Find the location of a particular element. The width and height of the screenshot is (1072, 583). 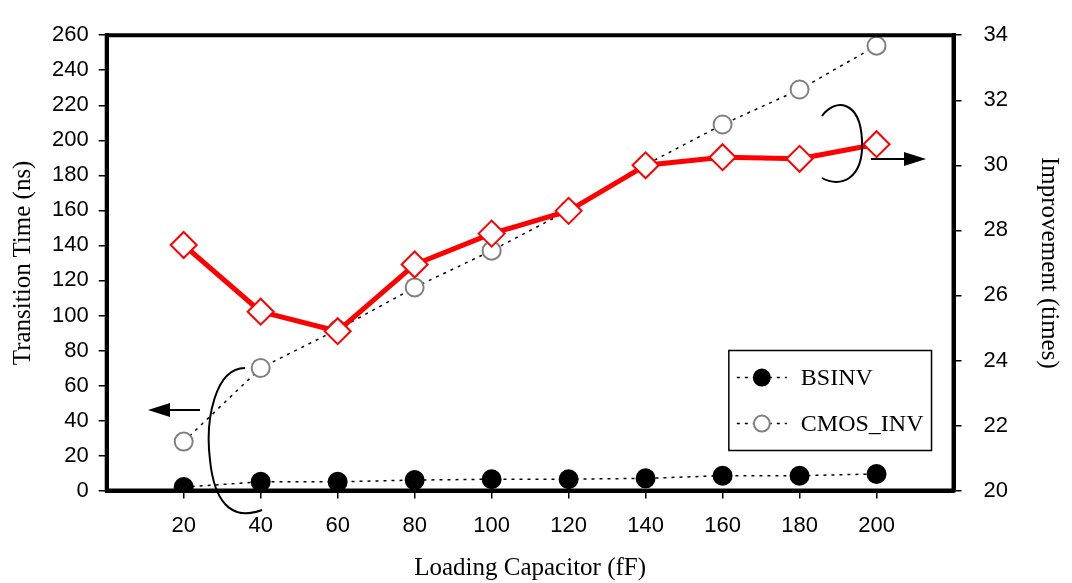

y2-tick-label: 24 is located at coordinates (996, 359).